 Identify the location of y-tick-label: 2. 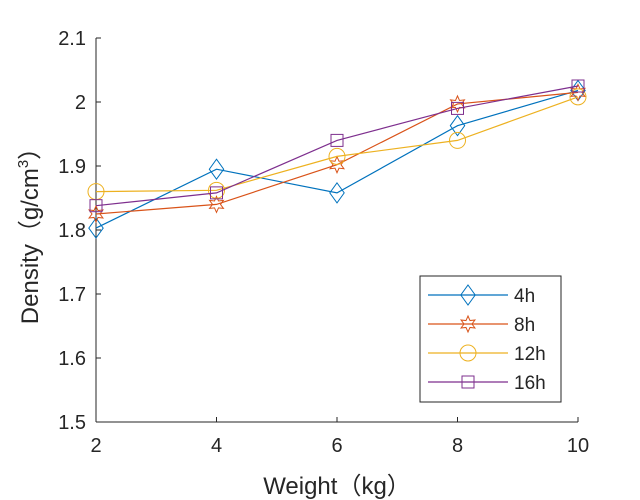
(80, 103).